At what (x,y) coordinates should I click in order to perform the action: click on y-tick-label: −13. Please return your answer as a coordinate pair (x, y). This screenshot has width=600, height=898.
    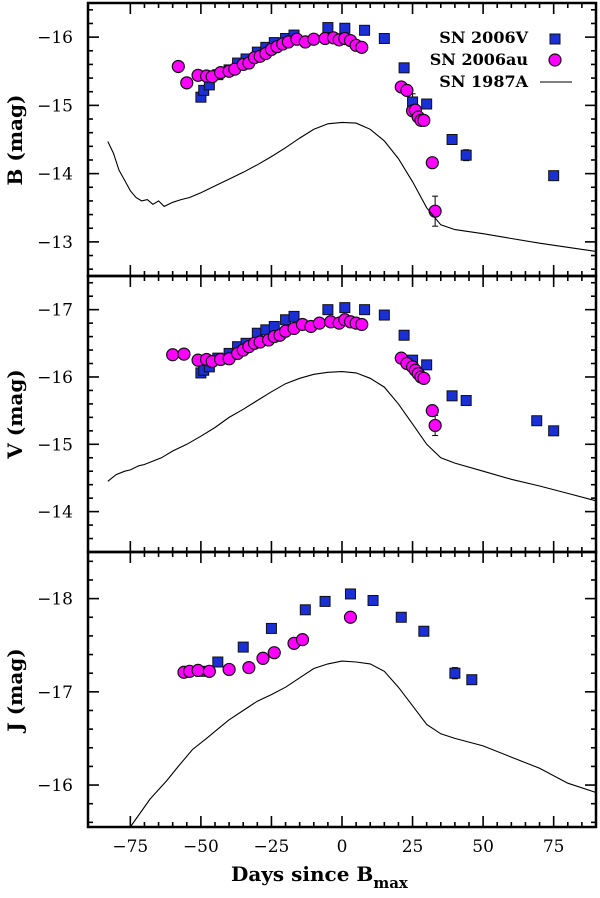
    Looking at the image, I should click on (55, 243).